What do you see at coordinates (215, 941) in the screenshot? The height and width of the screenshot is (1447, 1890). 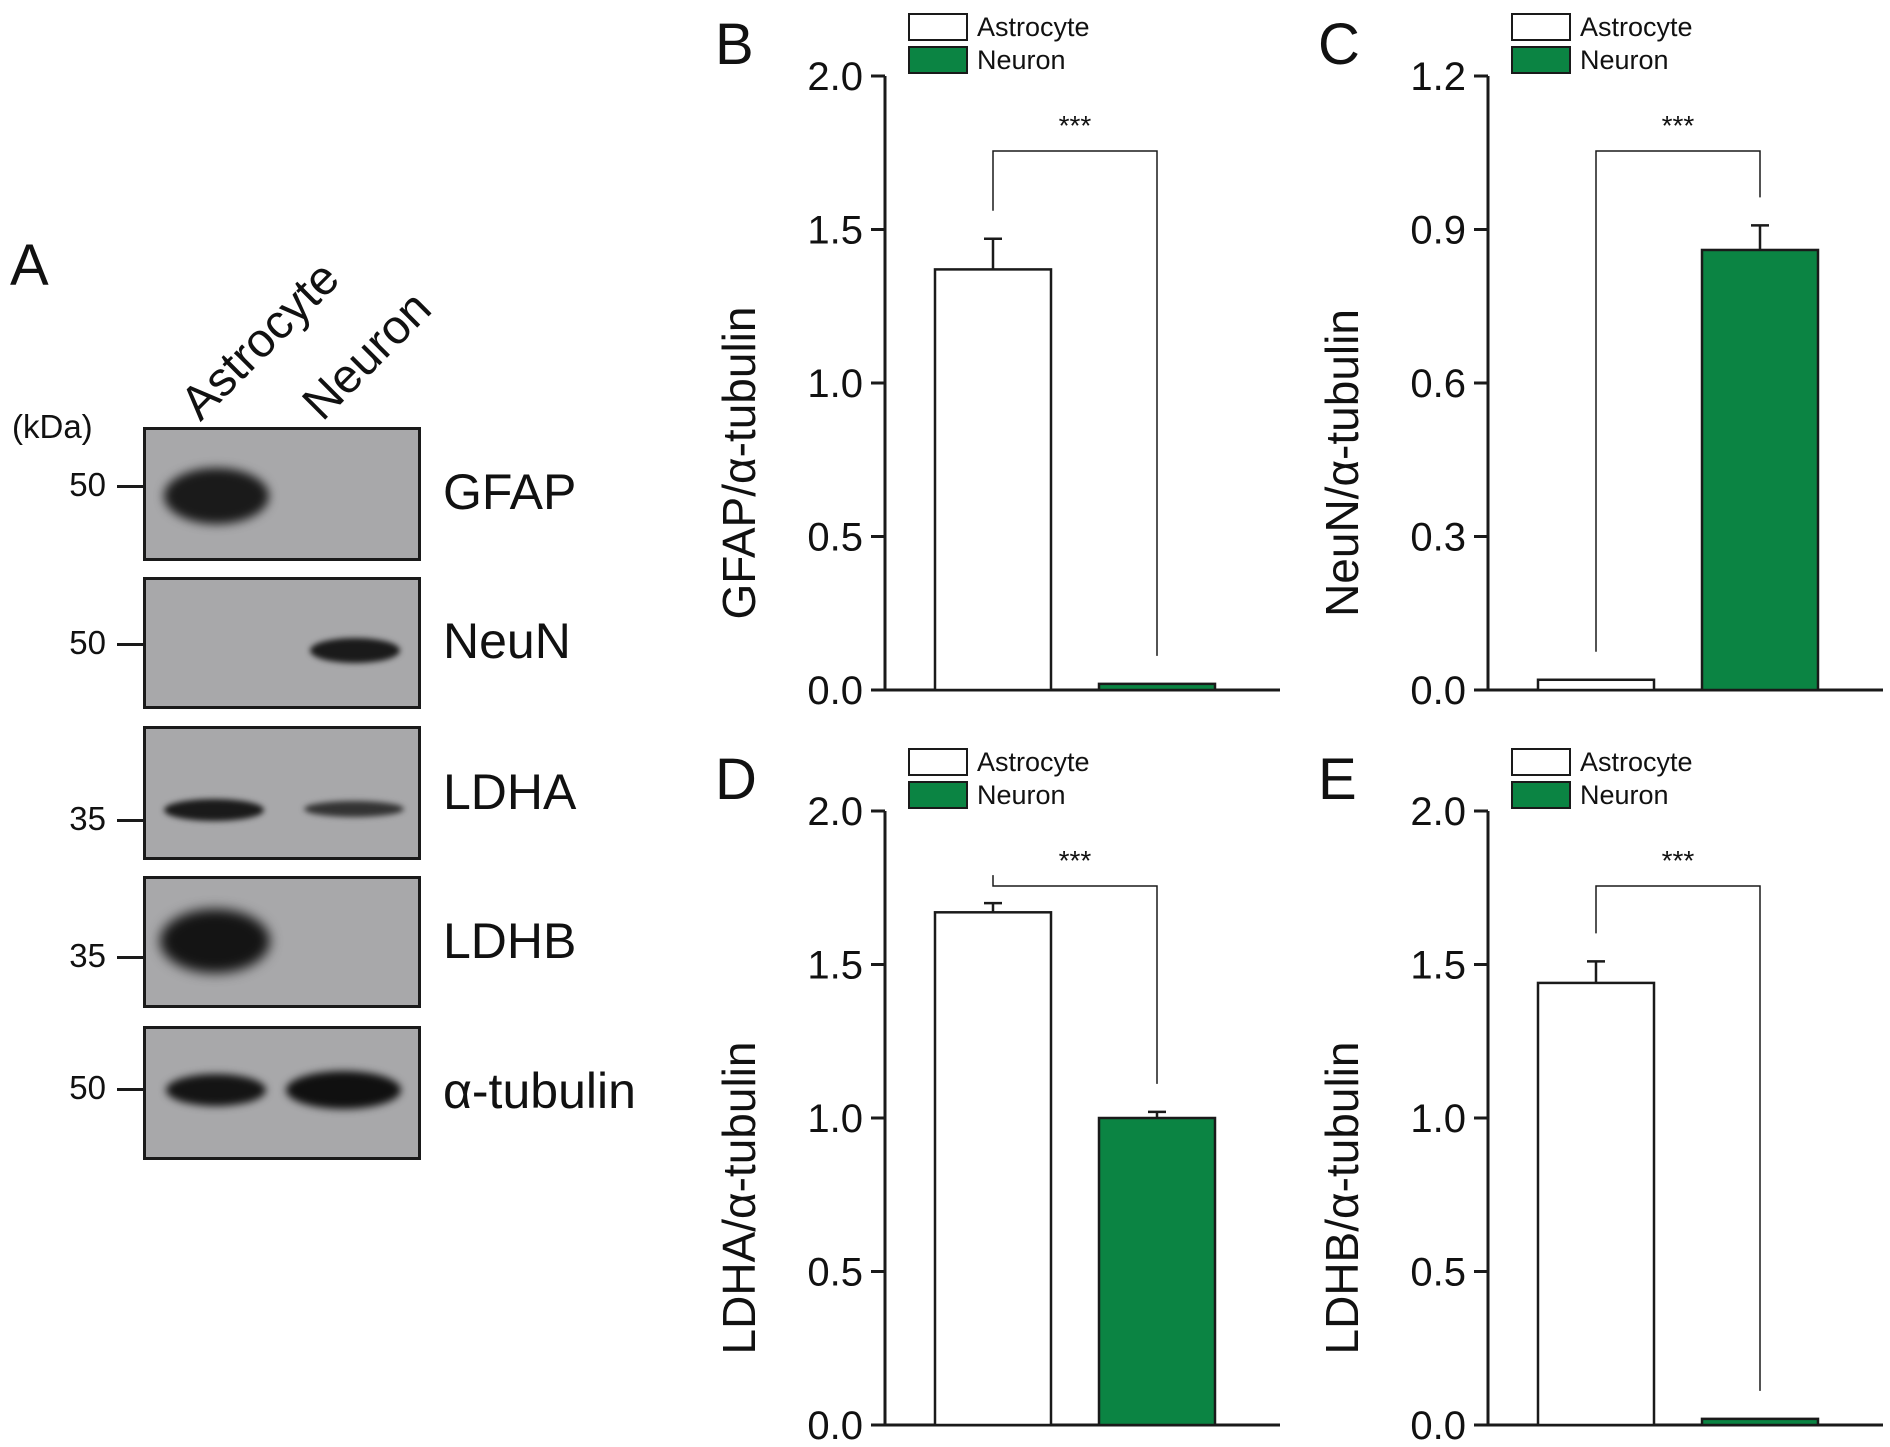 I see `band-ldhb-astrocyte` at bounding box center [215, 941].